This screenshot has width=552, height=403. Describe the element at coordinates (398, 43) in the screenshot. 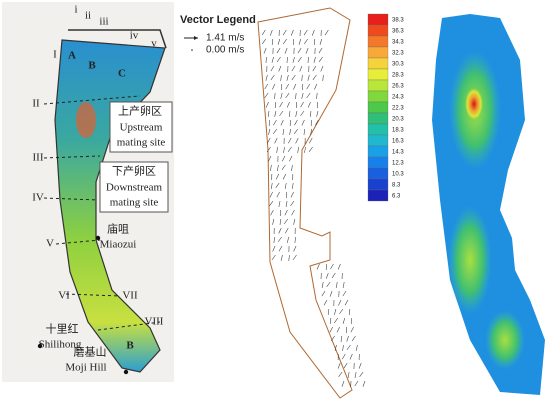

I see `color-label: 34.3` at that location.